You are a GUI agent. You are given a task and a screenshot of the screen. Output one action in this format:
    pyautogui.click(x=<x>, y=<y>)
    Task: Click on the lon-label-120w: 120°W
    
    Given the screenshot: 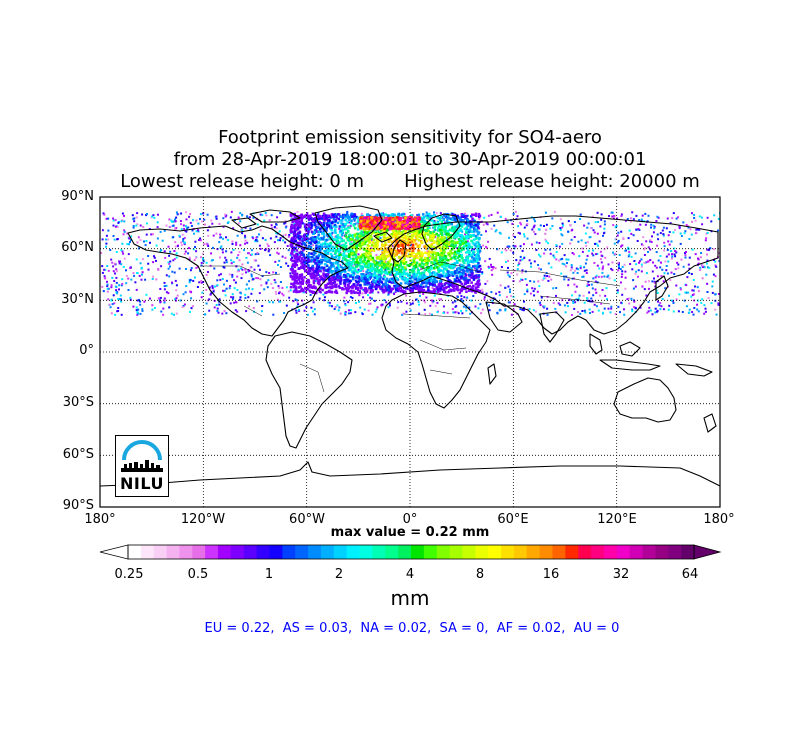 What is the action you would take?
    pyautogui.click(x=203, y=519)
    